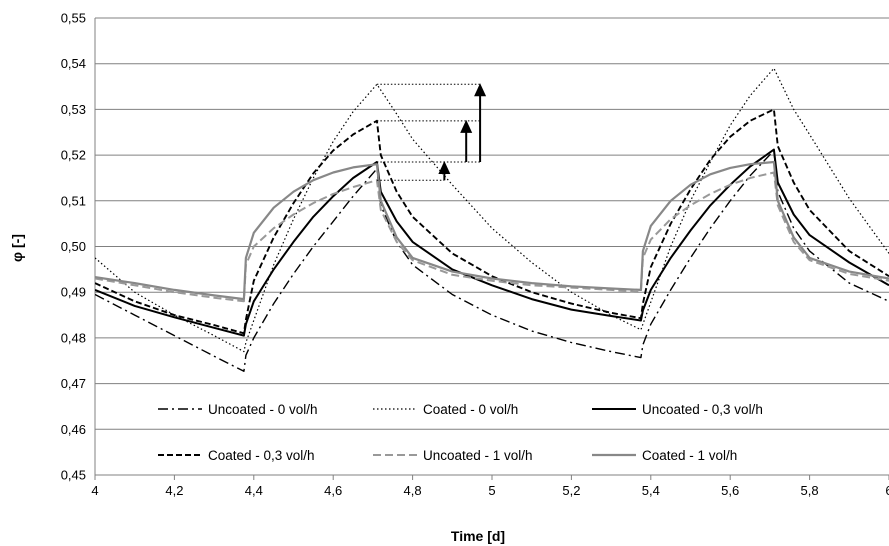 The height and width of the screenshot is (546, 889). I want to click on x-tick-label: 4,6, so click(333, 490).